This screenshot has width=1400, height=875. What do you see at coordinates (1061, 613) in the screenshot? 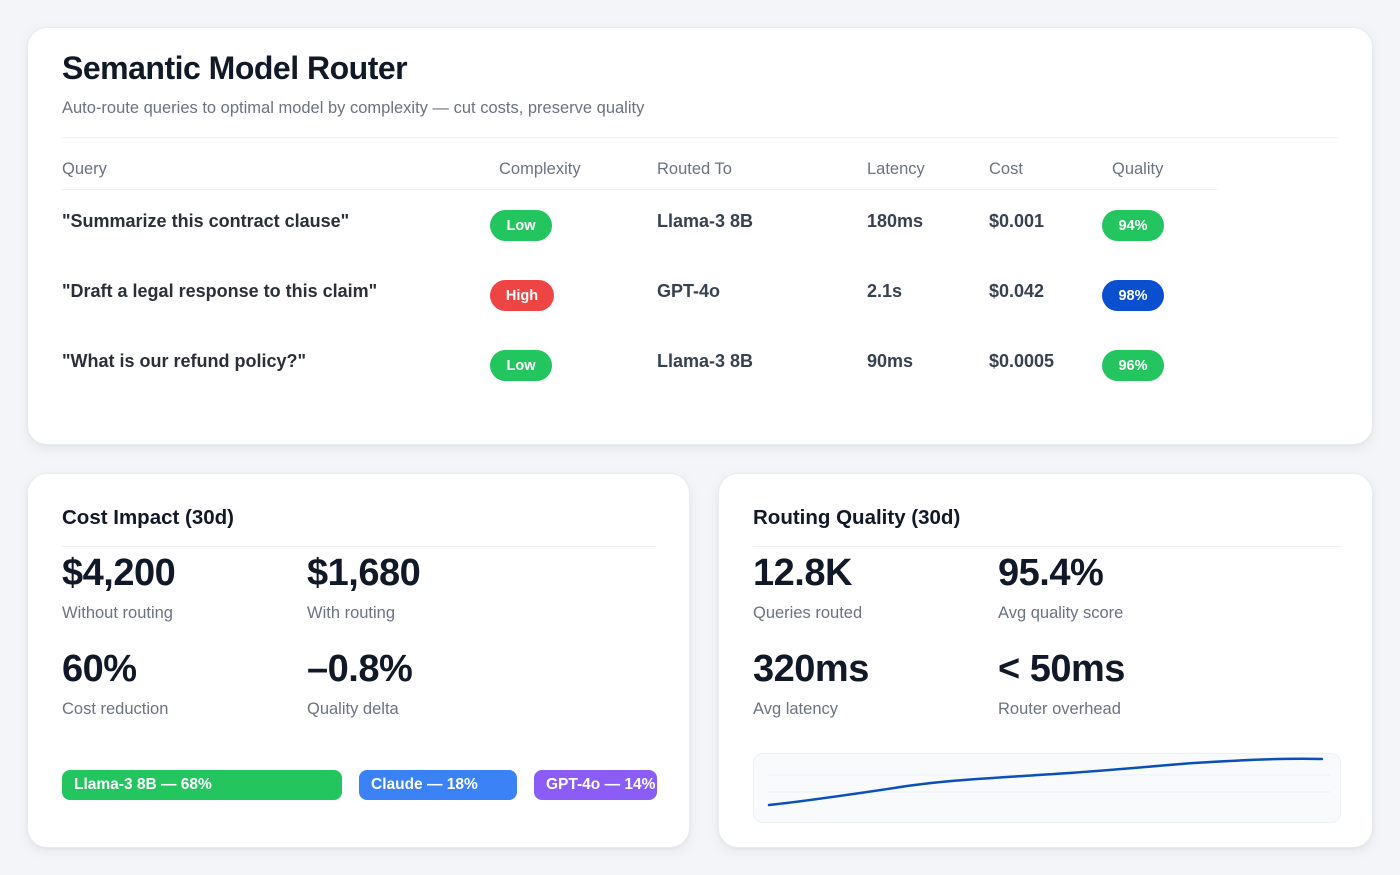
I see `metric-label: Avg quality score` at bounding box center [1061, 613].